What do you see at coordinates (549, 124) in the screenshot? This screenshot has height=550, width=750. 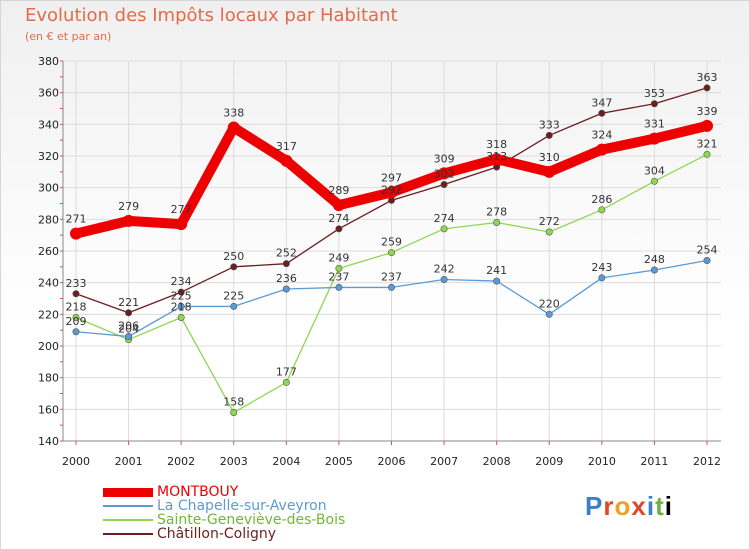 I see `data-label: 333` at bounding box center [549, 124].